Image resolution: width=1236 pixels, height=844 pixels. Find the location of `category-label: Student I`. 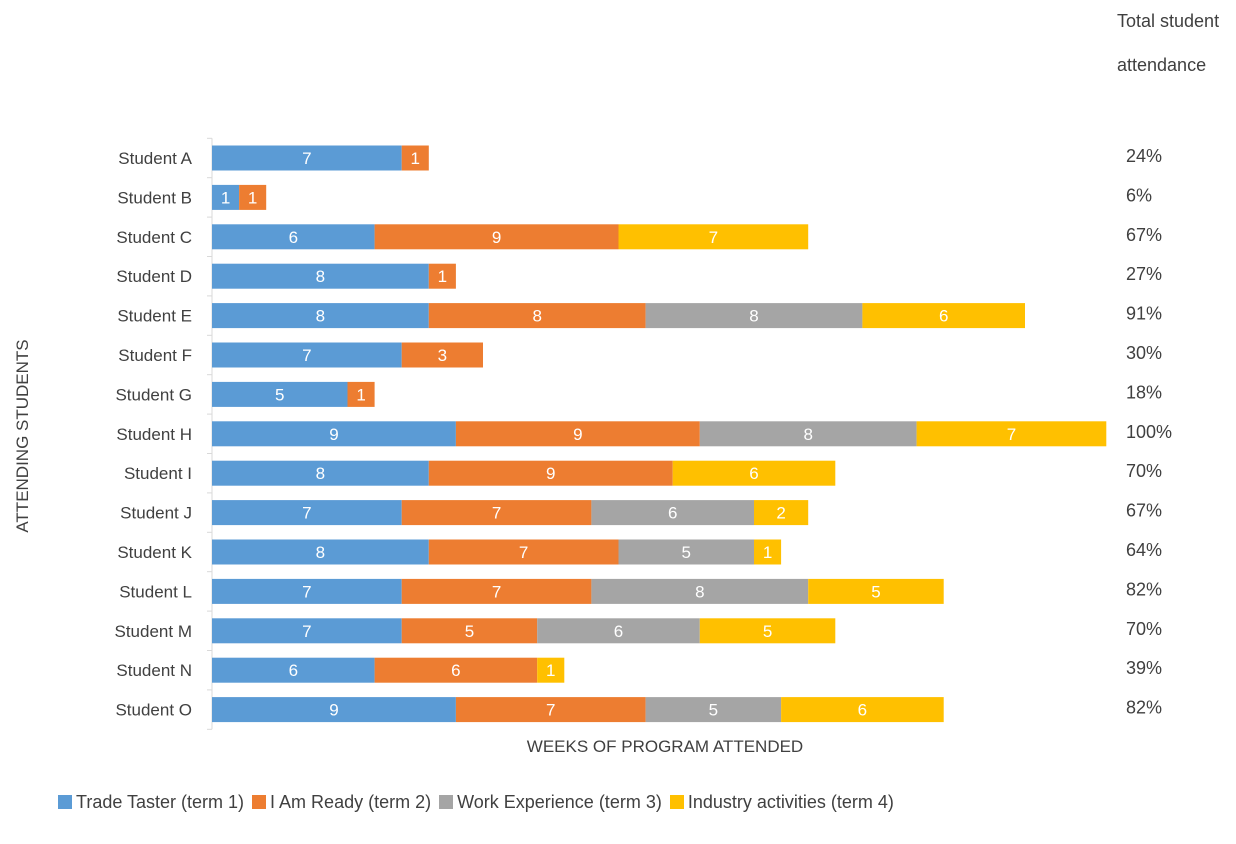

category-label: Student I is located at coordinates (158, 473).